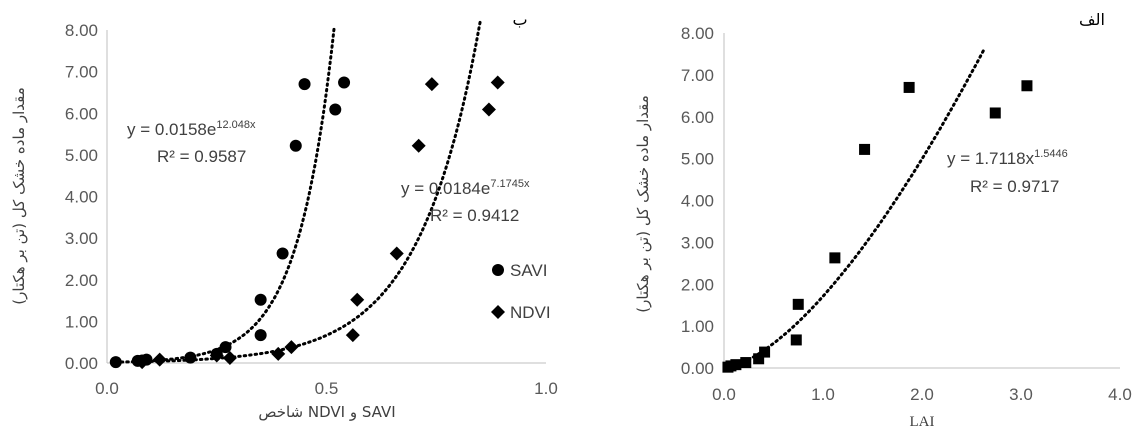  I want to click on legend: SAVI NDVI, so click(521, 291).